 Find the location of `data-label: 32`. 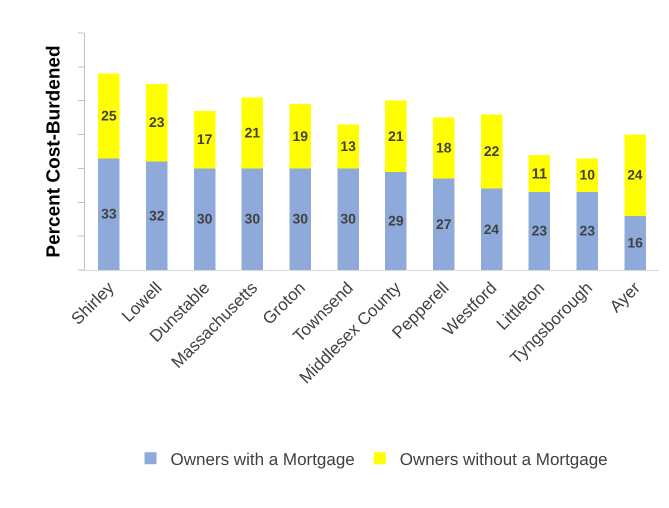

data-label: 32 is located at coordinates (156, 215).